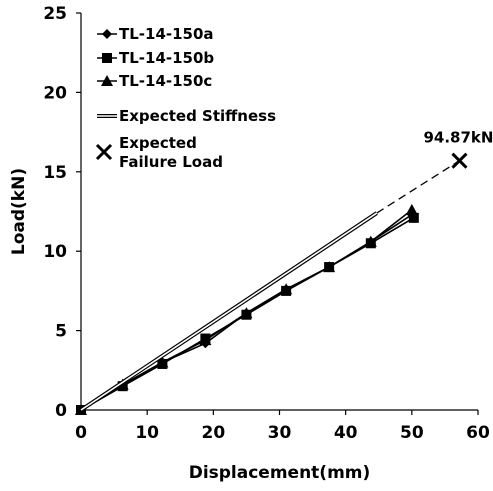 The image size is (493, 491). What do you see at coordinates (55, 93) in the screenshot?
I see `y-tick-label: 20` at bounding box center [55, 93].